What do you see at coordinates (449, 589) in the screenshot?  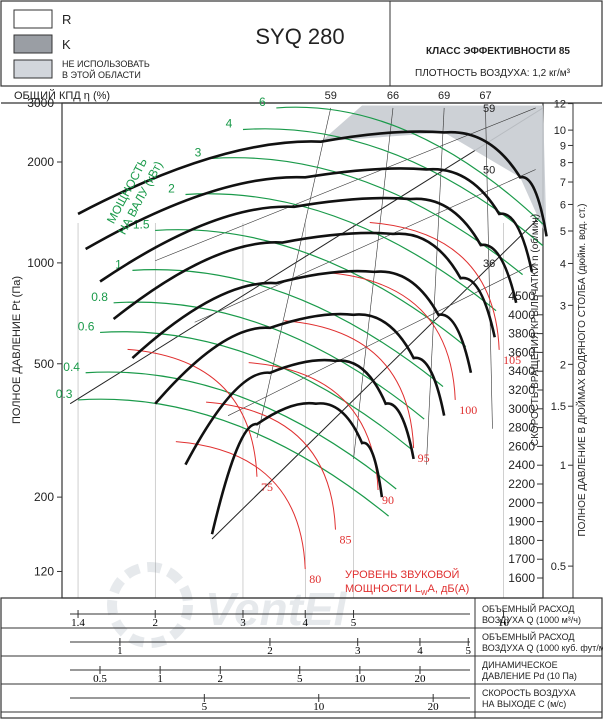 I see `sound-label-line3: A, дБ(A)` at bounding box center [449, 589].